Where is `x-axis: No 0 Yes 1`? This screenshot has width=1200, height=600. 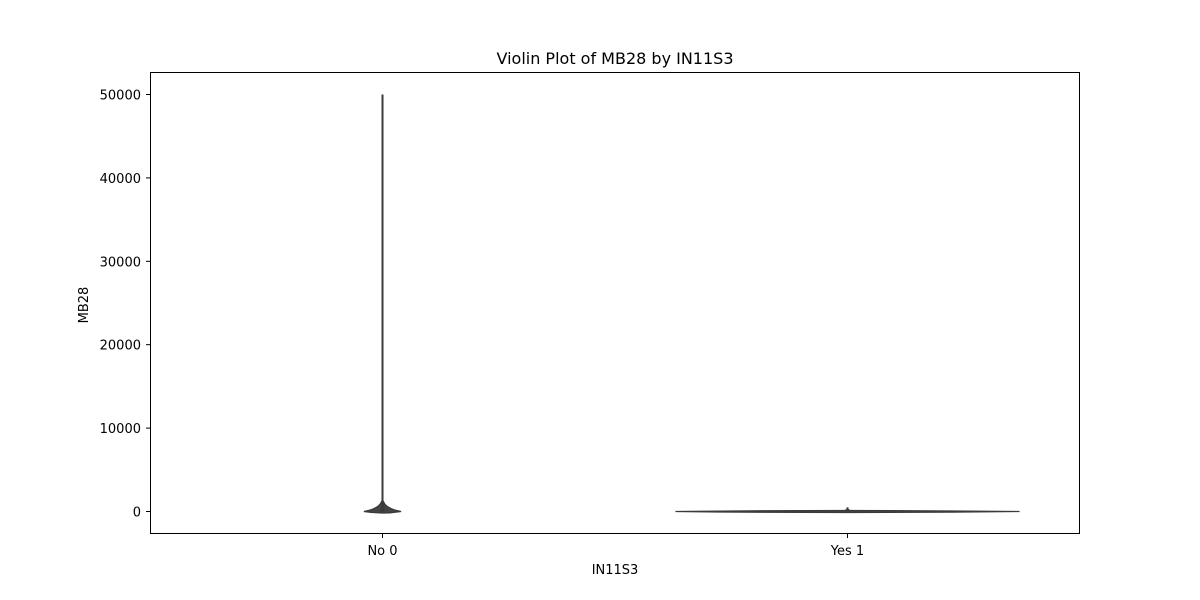
x-axis: No 0 Yes 1 is located at coordinates (615, 546).